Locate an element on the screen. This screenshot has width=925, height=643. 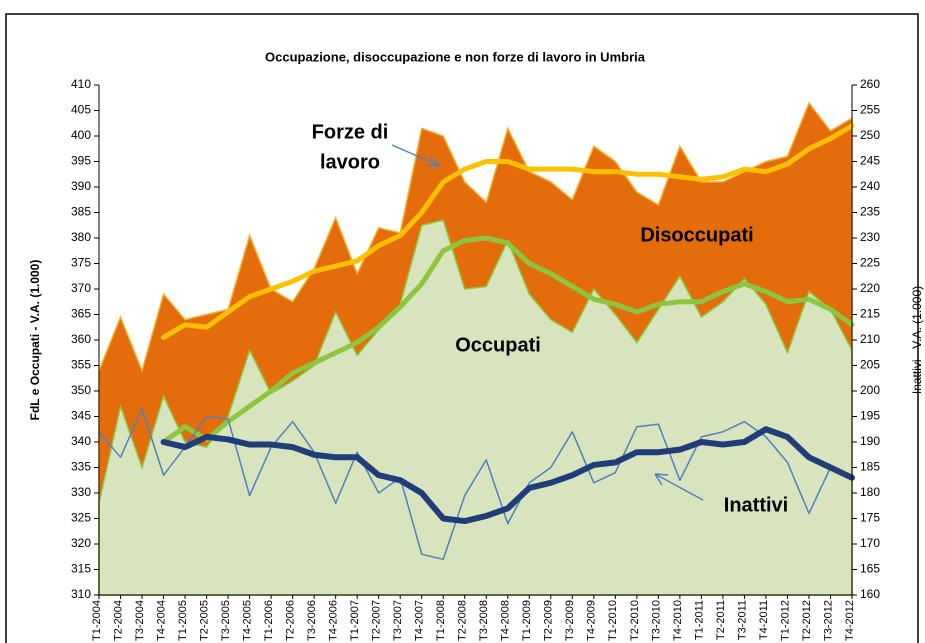
x-tick-label: T3-2012 is located at coordinates (828, 620).